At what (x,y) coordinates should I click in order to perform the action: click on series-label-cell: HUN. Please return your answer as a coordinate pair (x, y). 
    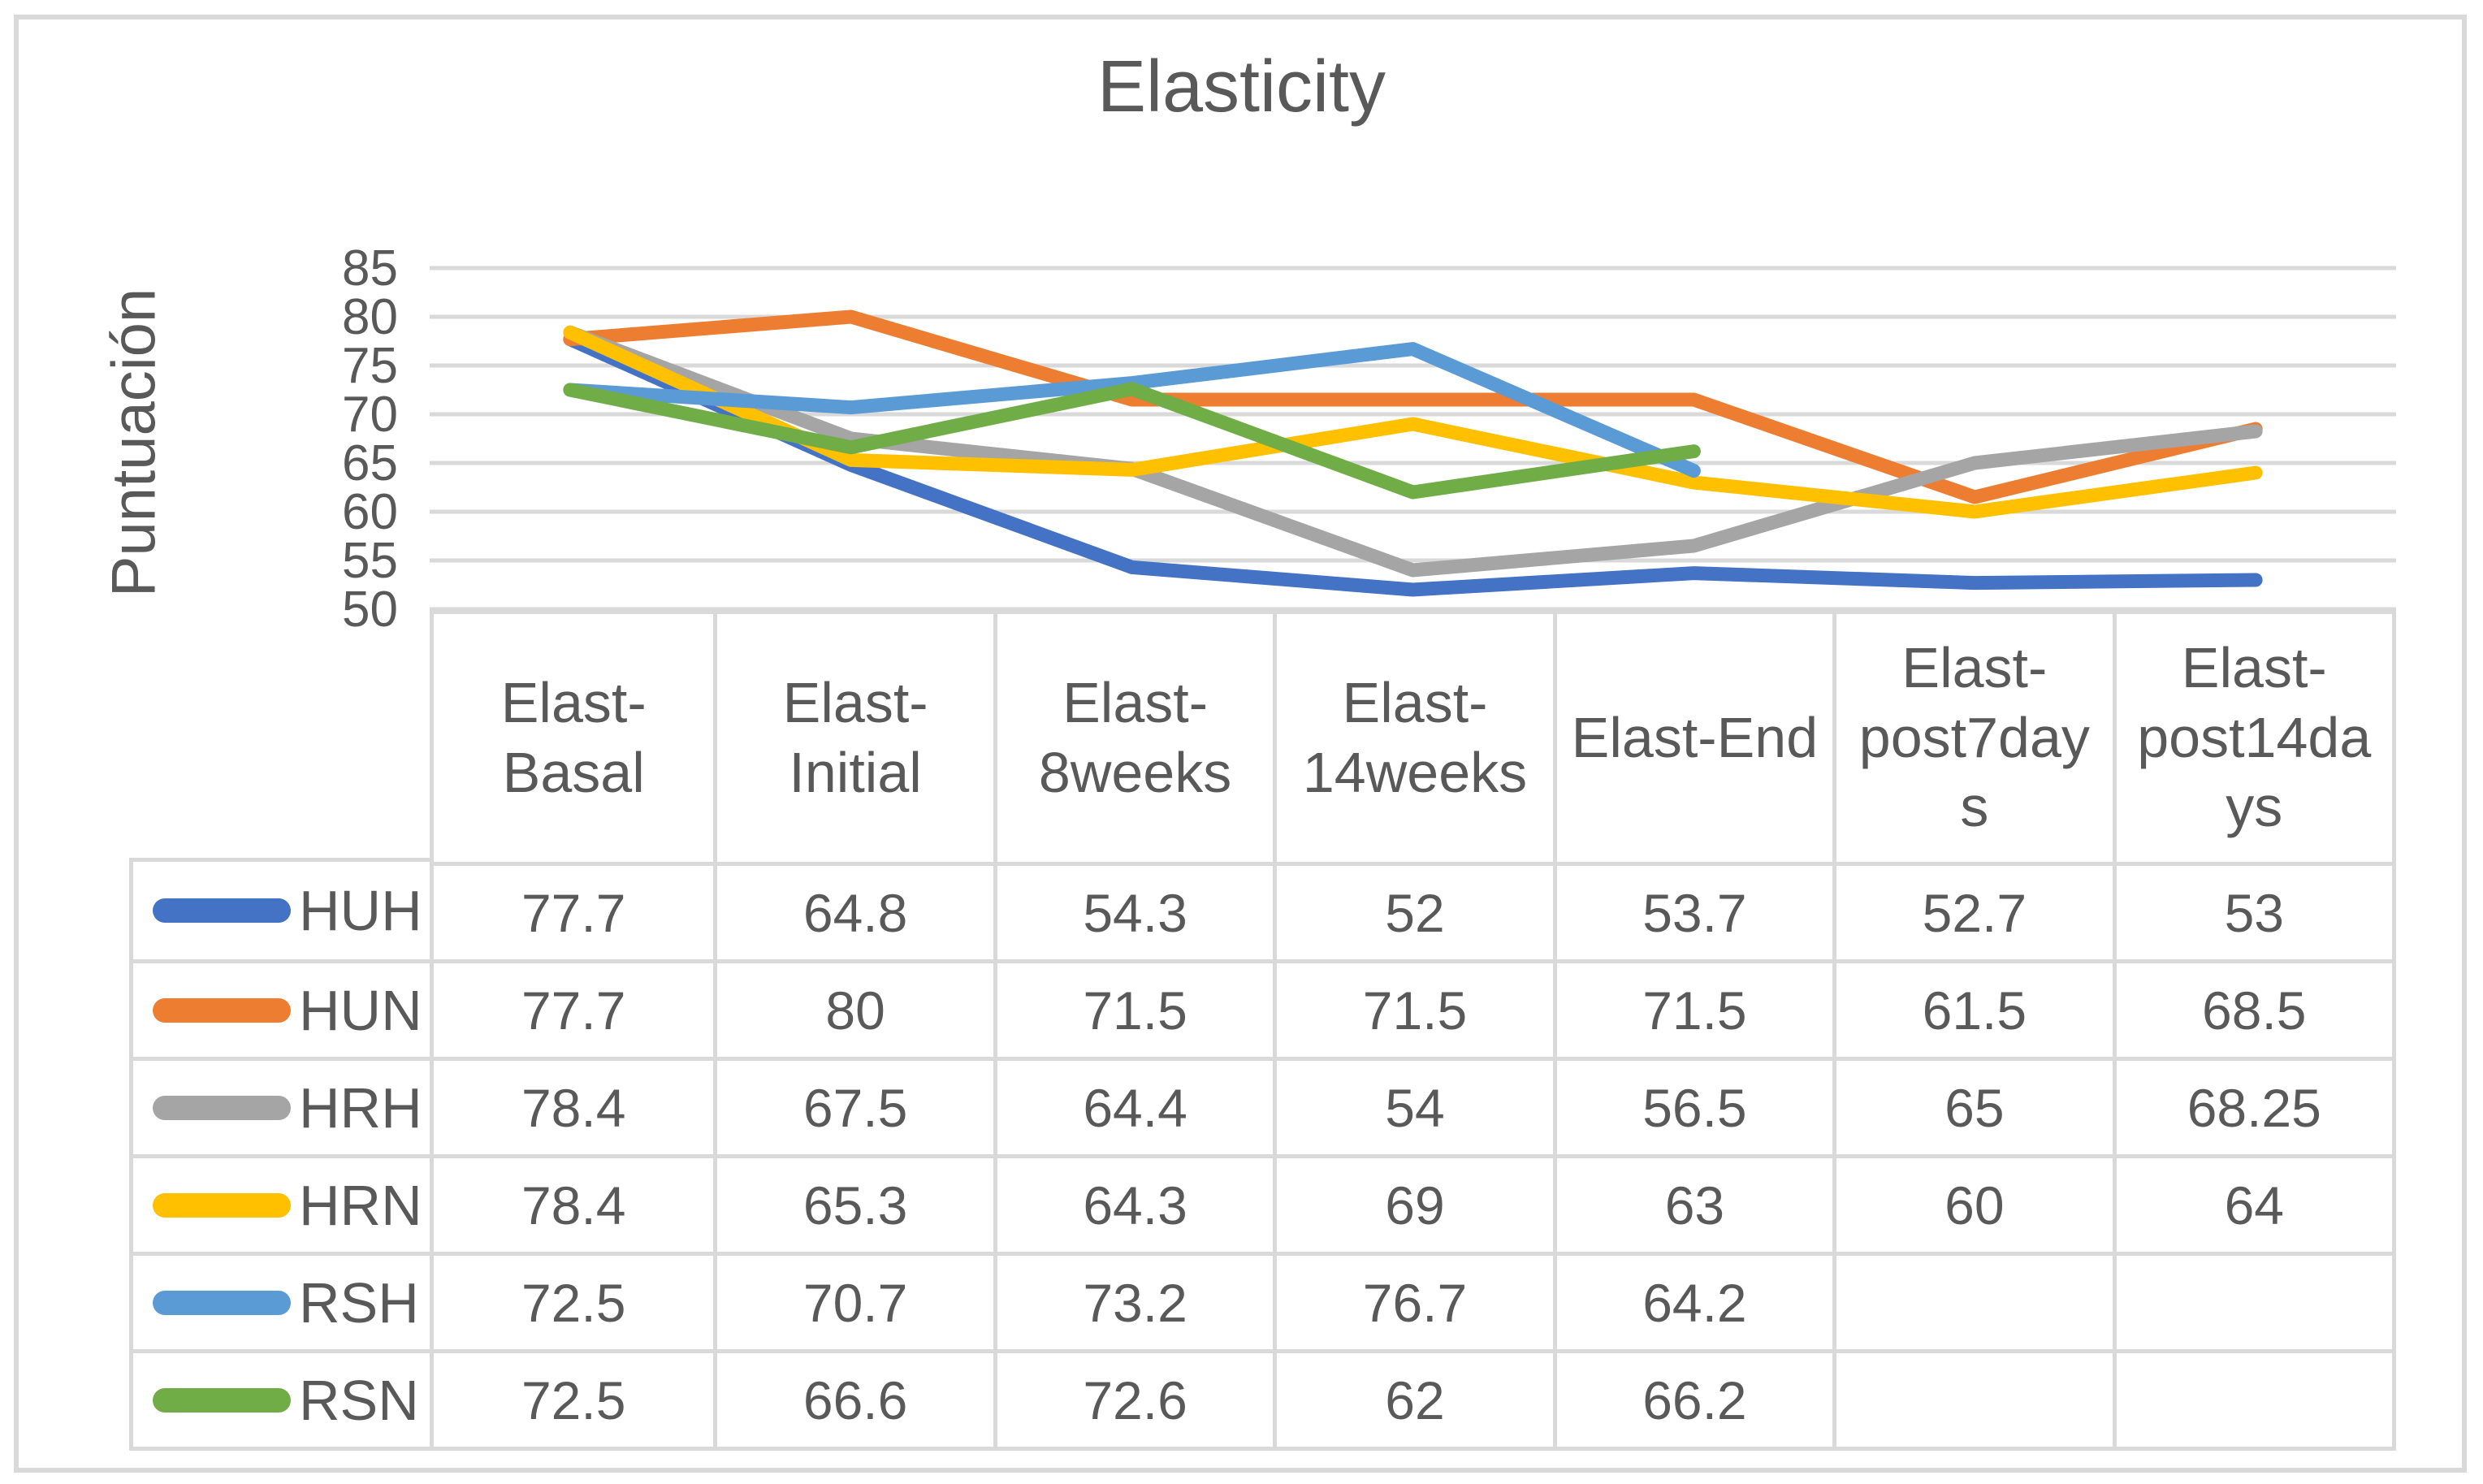
    Looking at the image, I should click on (281, 1008).